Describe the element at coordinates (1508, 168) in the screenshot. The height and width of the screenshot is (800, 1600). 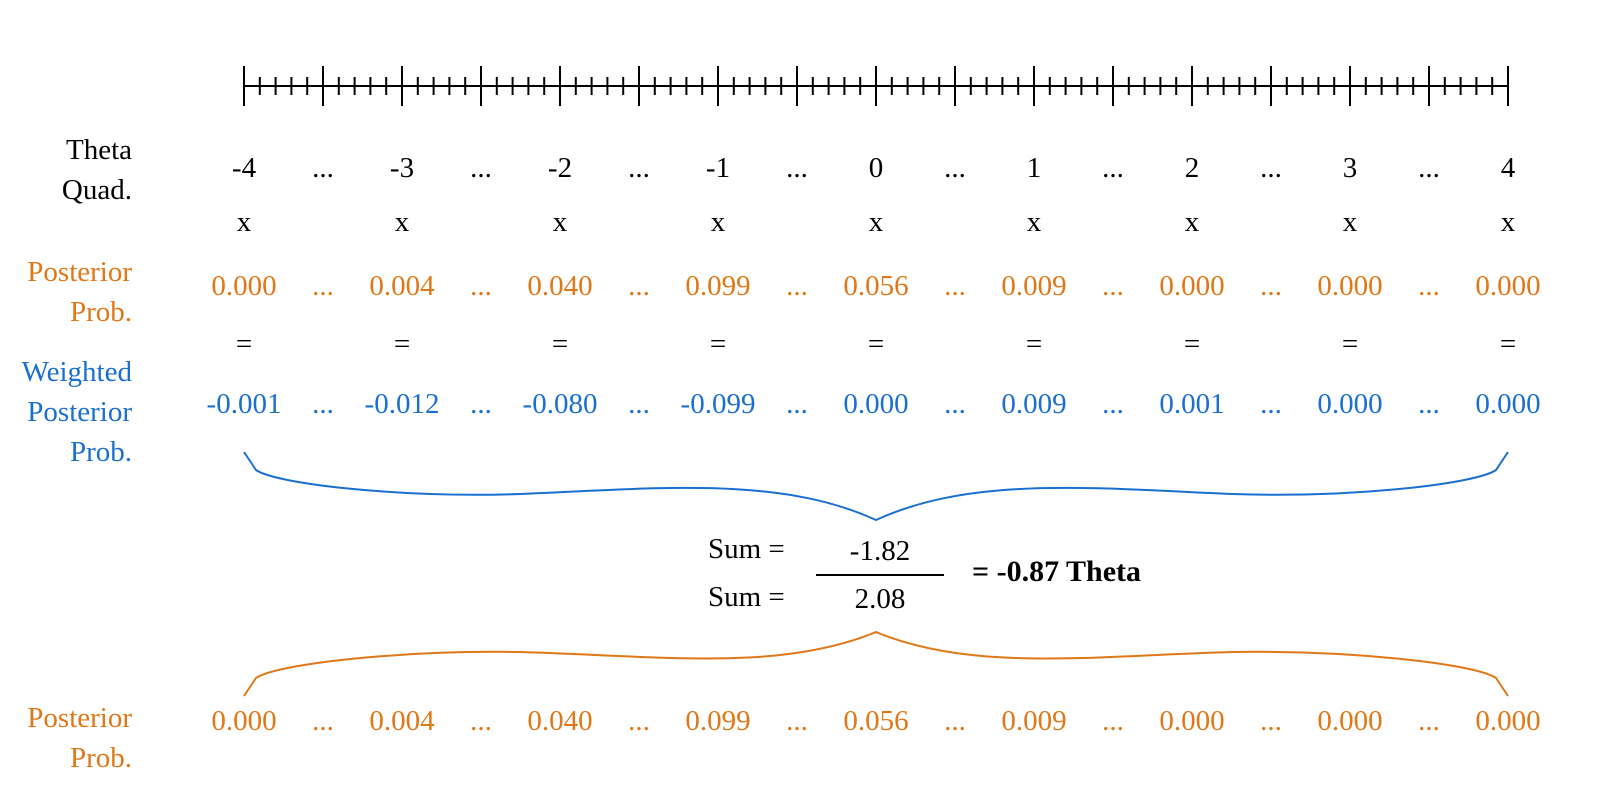
I see `theta-value: 4` at that location.